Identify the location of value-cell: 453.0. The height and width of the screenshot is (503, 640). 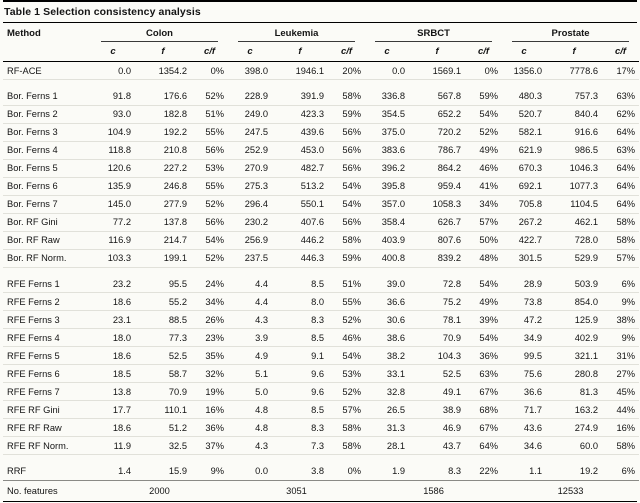
(300, 149).